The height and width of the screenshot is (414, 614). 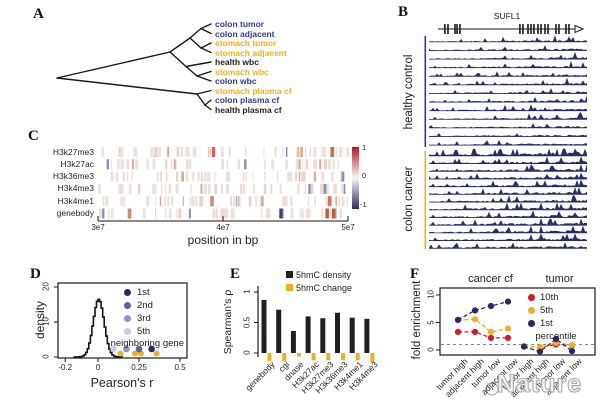 I want to click on dendrogram-leaf-label: stomach tumor, so click(x=246, y=43).